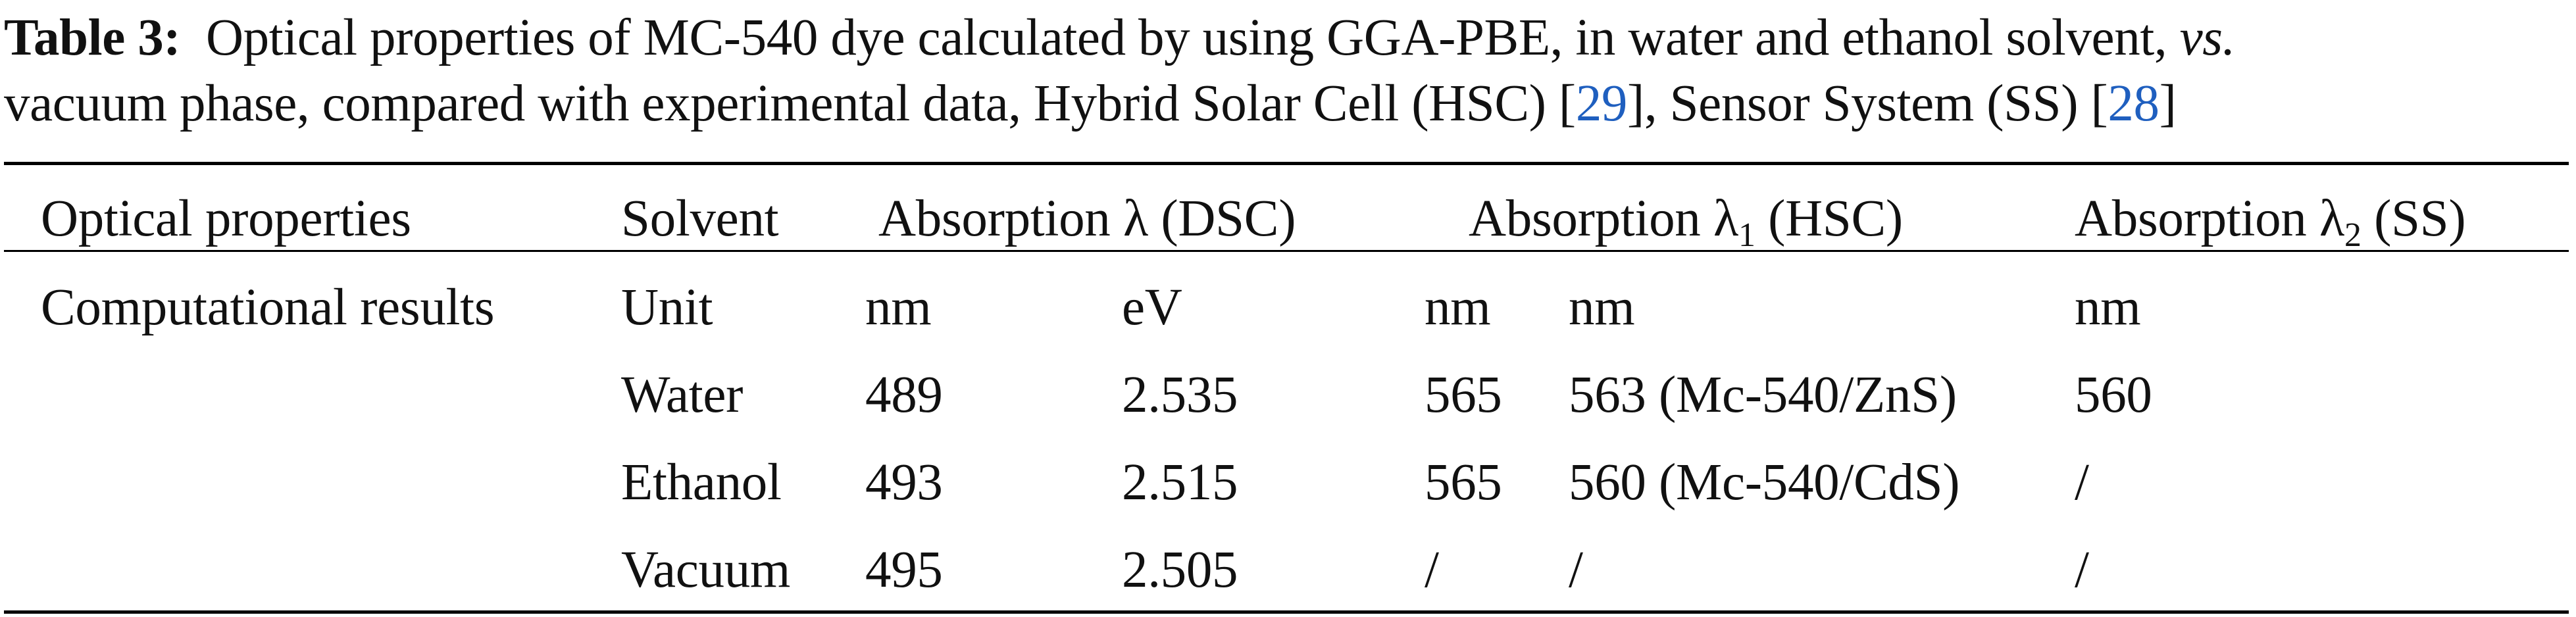 The height and width of the screenshot is (617, 2576). I want to click on header-hsc-prefix: Absorption λ, so click(1603, 218).